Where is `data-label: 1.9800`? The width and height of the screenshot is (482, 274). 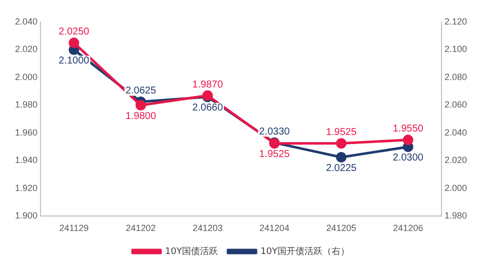
data-label: 1.9800 is located at coordinates (140, 116).